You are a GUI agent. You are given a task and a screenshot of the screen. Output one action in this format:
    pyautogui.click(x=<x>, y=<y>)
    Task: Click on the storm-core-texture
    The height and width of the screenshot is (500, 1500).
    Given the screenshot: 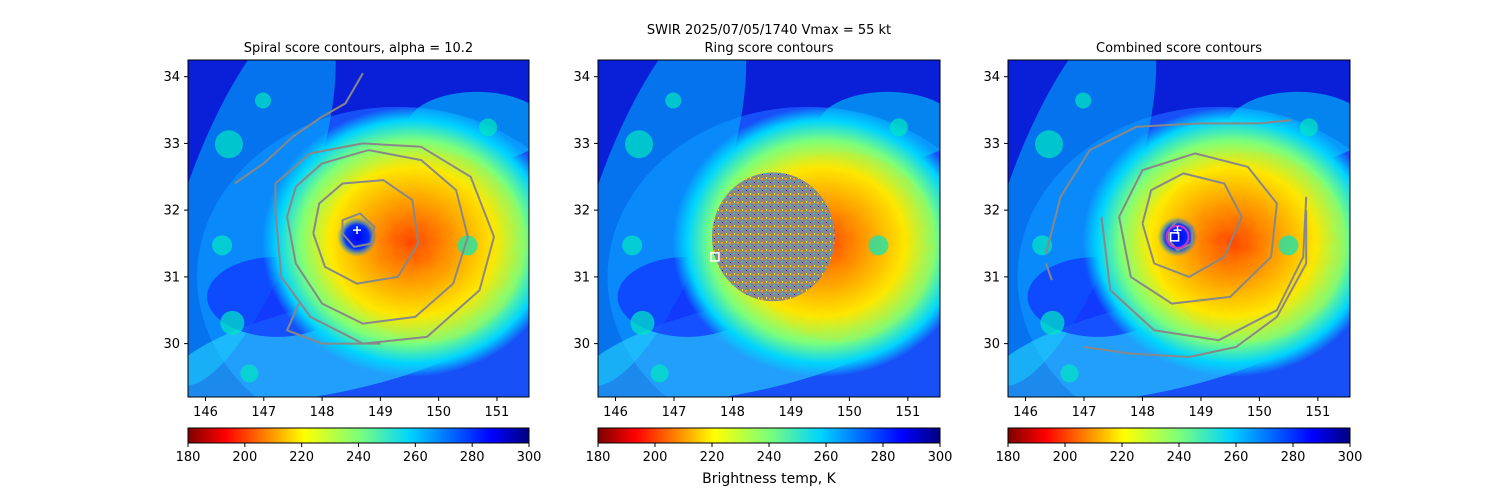 What is the action you would take?
    pyautogui.click(x=1252, y=246)
    